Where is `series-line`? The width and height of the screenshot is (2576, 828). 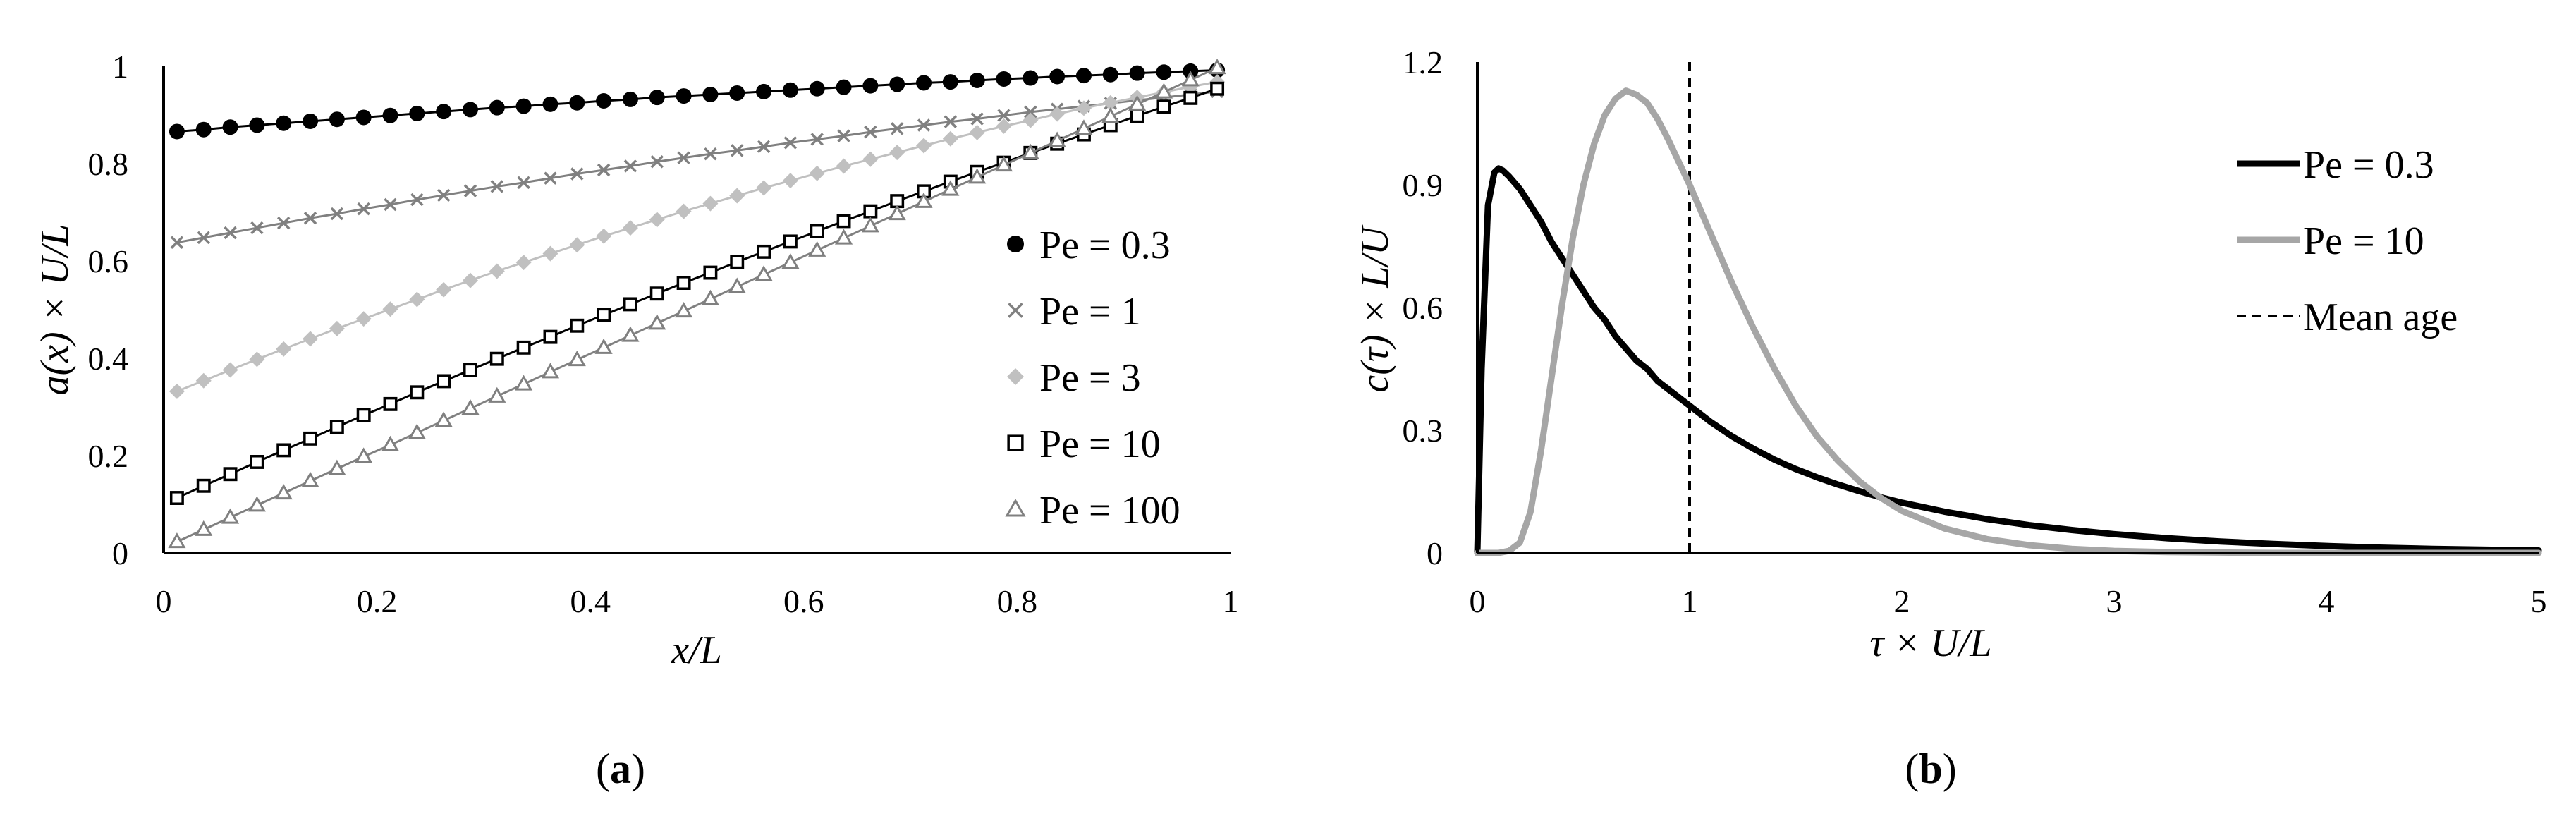 series-line is located at coordinates (697, 101).